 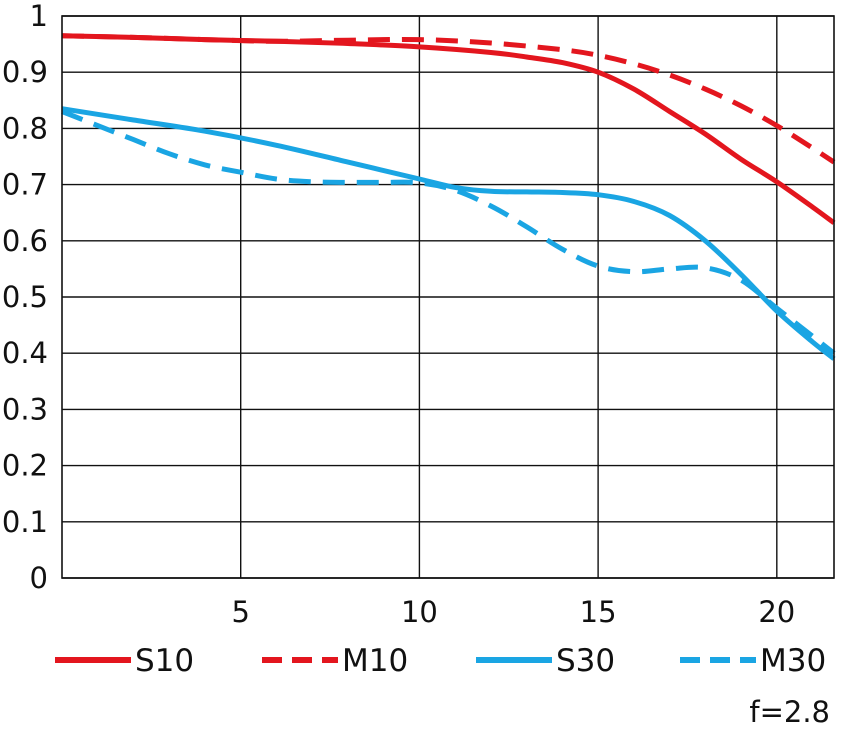 I want to click on y-tick-label: 0, so click(x=39, y=578).